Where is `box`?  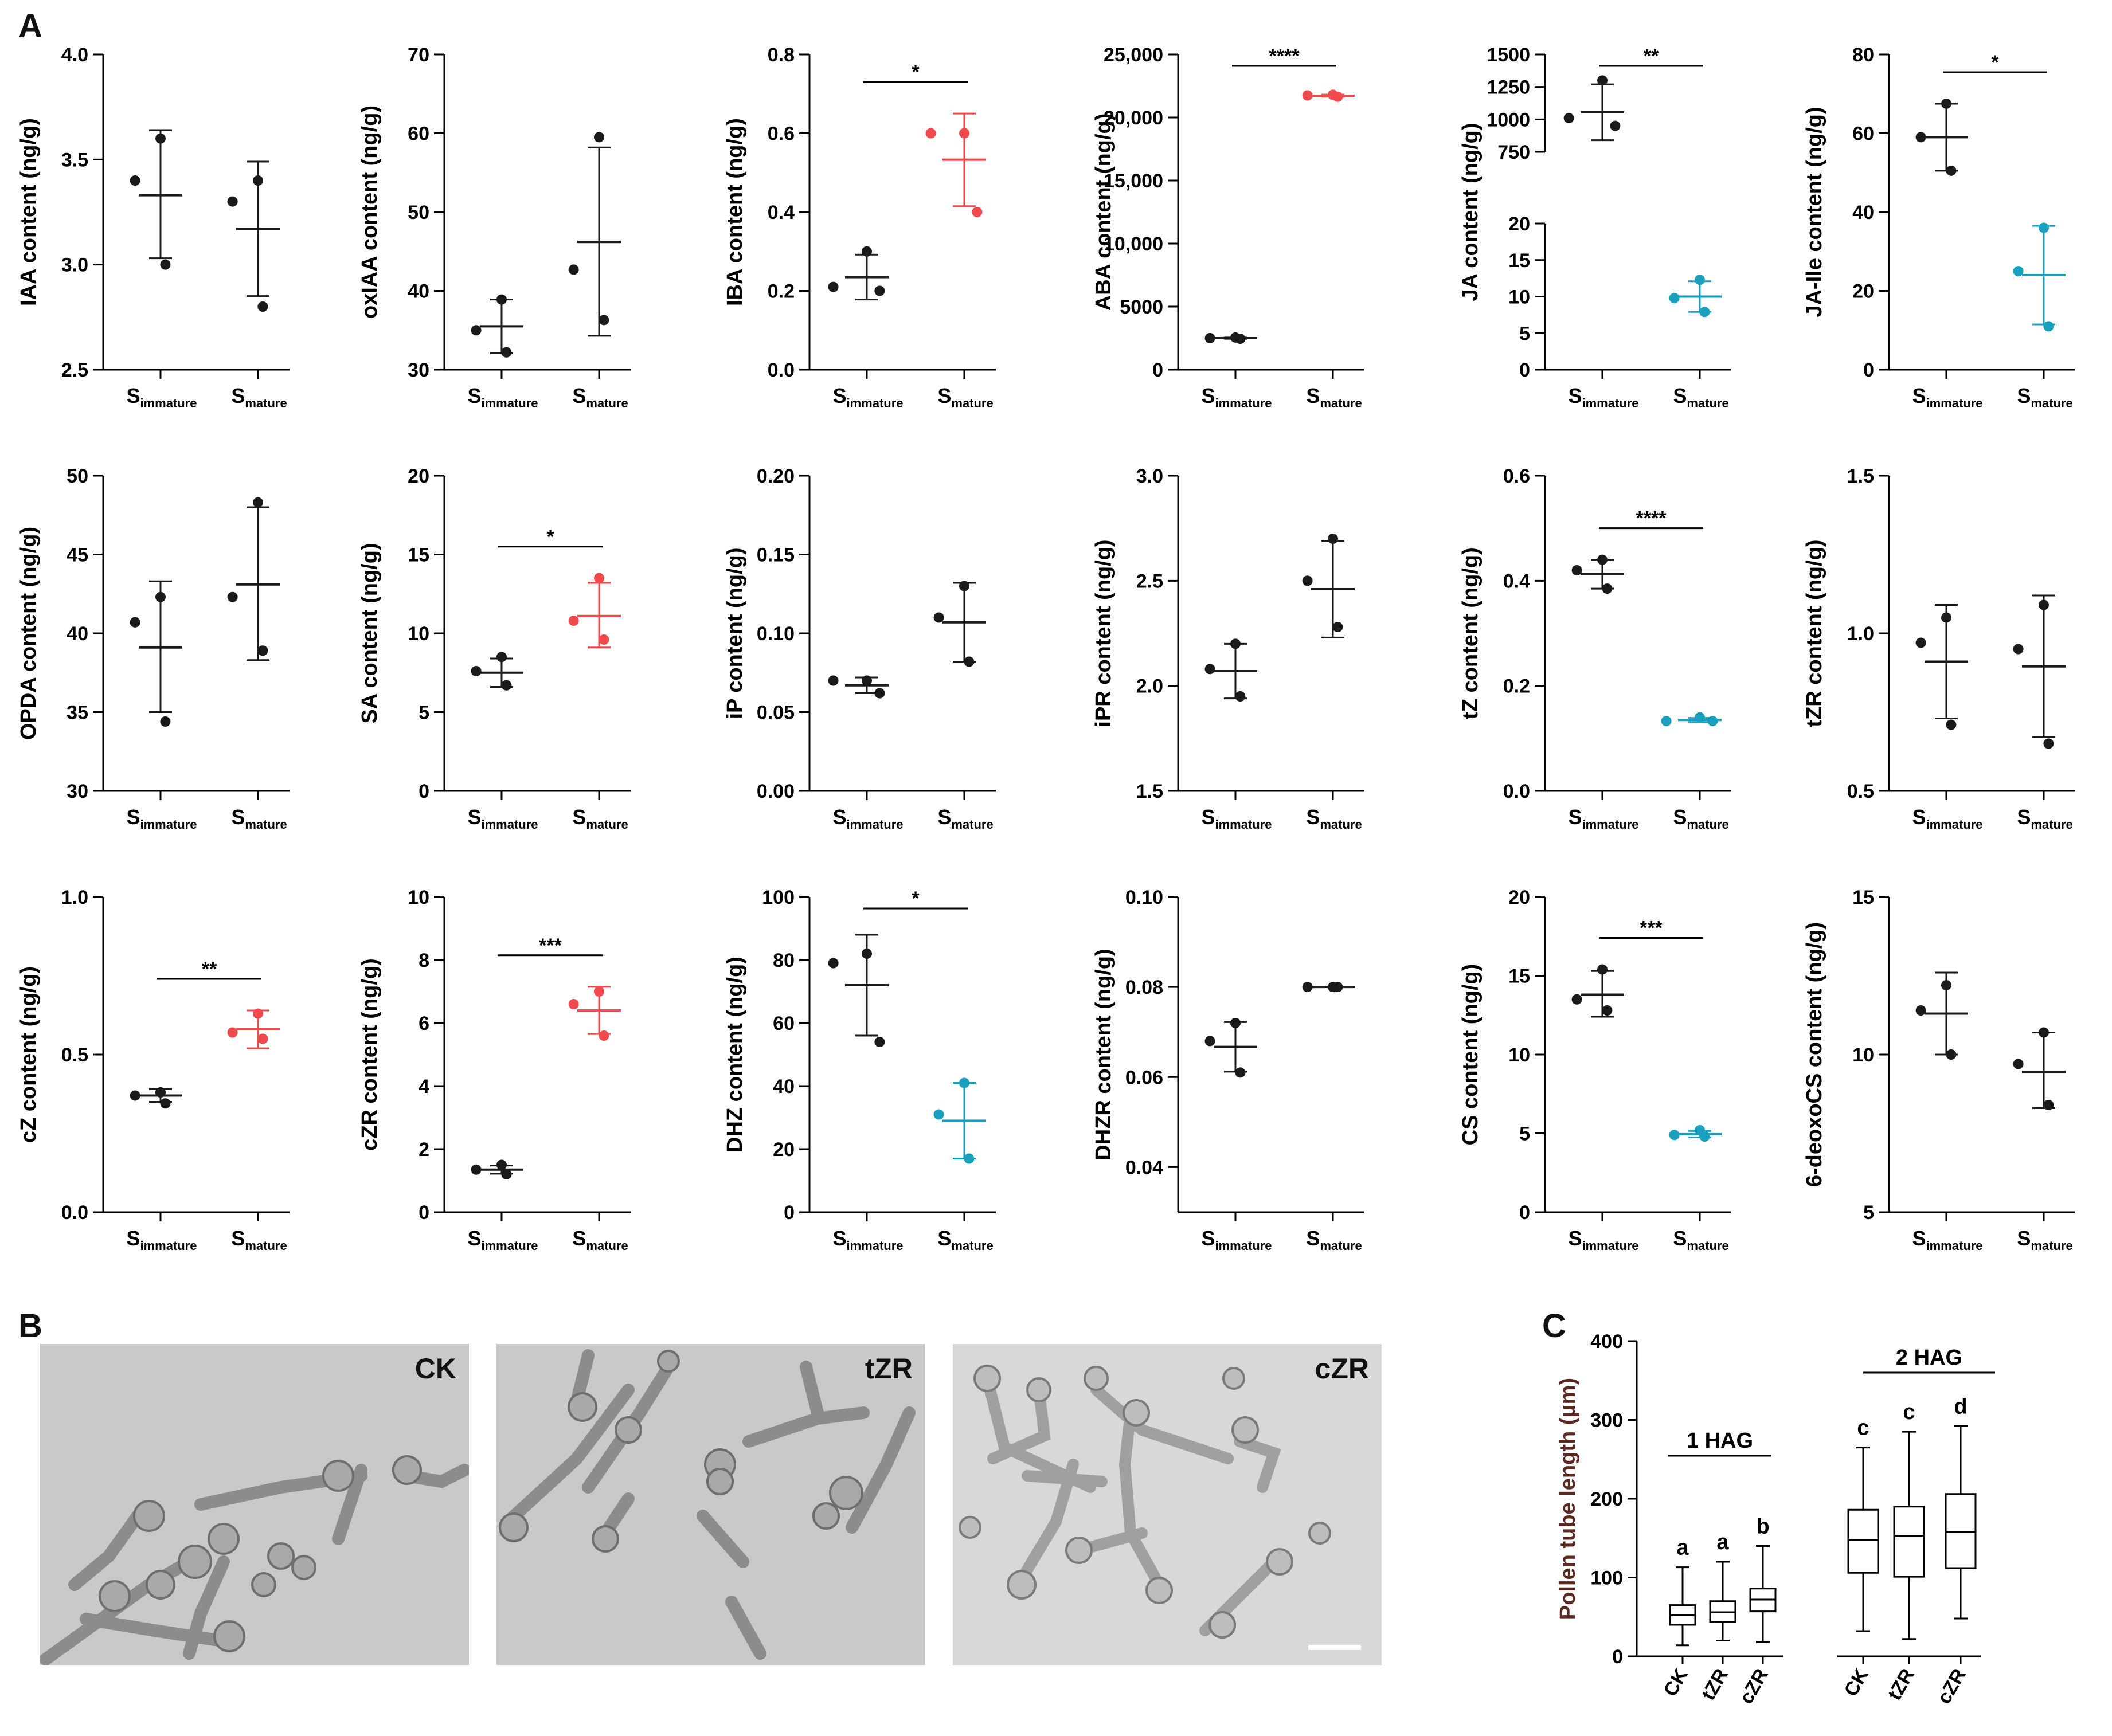
box is located at coordinates (1863, 1541).